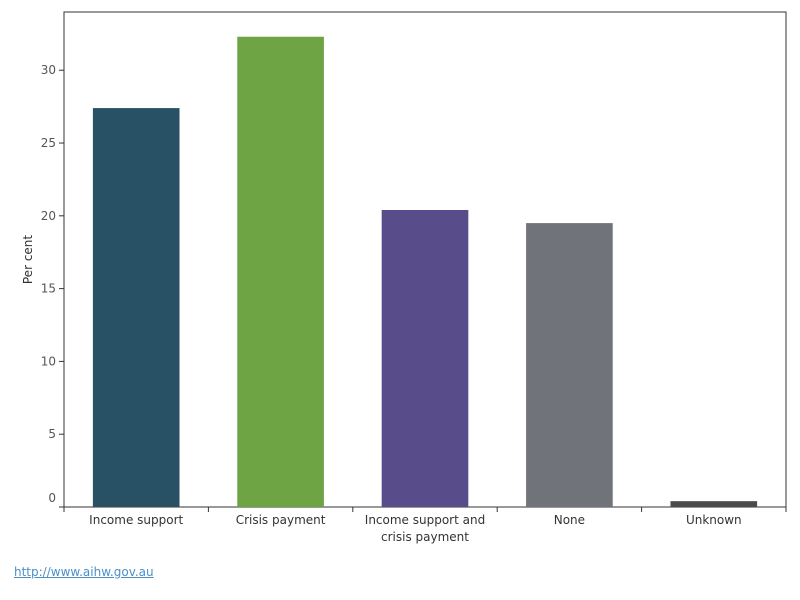 Image resolution: width=800 pixels, height=600 pixels. I want to click on source-link: http://www.aihw.gov.au, so click(84, 572).